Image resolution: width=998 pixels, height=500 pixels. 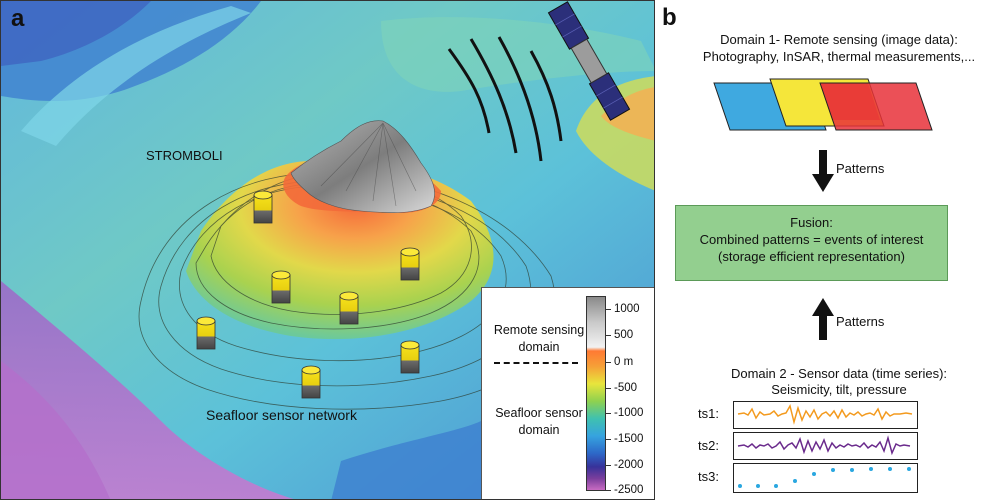 I want to click on panel-letter-a: a, so click(x=18, y=18).